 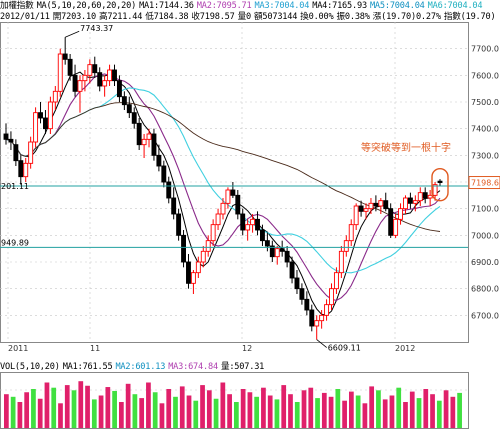 I want to click on header-item-4: MA3:7004.04, so click(x=282, y=6).